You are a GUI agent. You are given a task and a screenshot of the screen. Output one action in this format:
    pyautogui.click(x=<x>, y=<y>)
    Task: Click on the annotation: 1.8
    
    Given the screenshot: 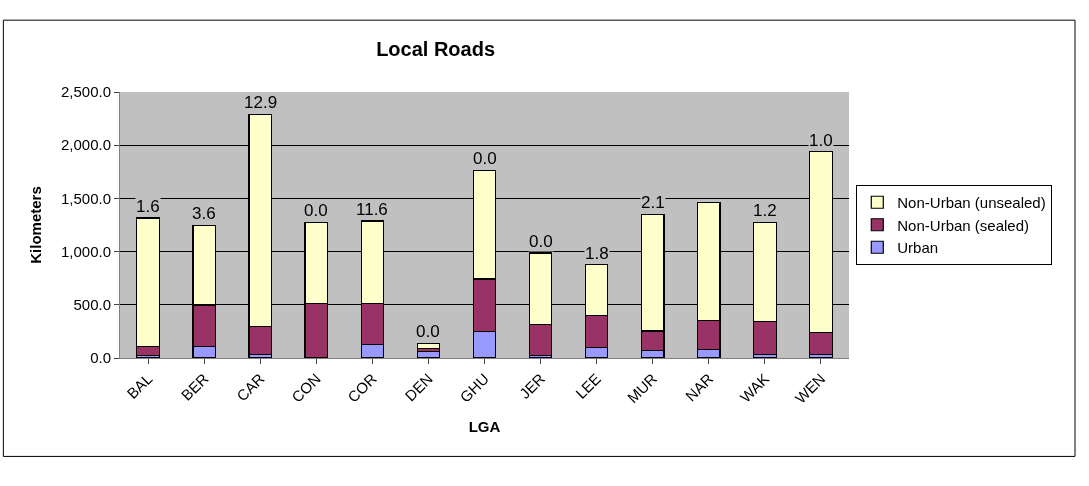 What is the action you would take?
    pyautogui.click(x=597, y=253)
    